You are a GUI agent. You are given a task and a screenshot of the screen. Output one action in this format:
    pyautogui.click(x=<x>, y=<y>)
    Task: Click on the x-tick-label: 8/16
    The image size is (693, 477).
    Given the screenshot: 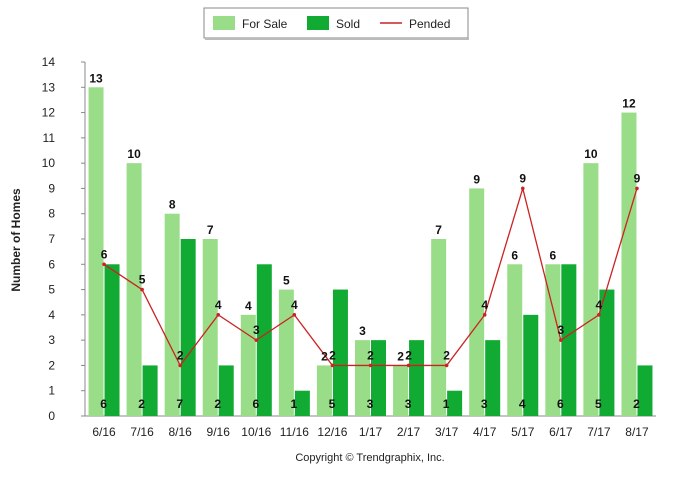 What is the action you would take?
    pyautogui.click(x=180, y=432)
    